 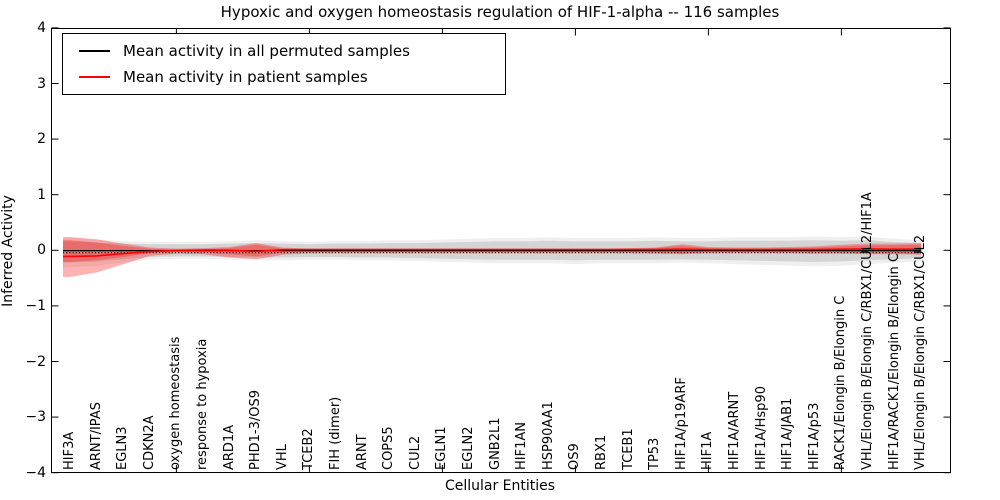 What do you see at coordinates (894, 361) in the screenshot?
I see `category-label: HIF1A/RACK1/Elongin B/Elongin C` at bounding box center [894, 361].